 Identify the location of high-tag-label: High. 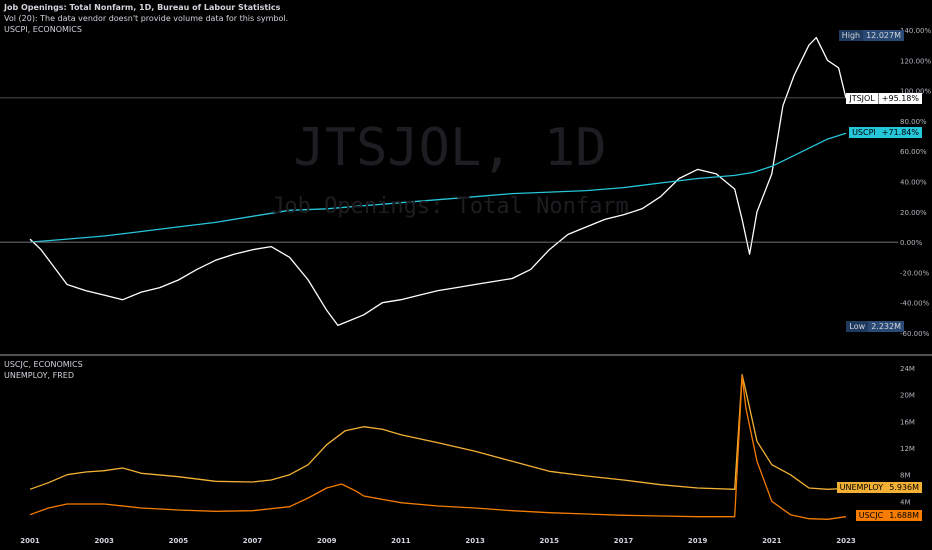
(851, 35).